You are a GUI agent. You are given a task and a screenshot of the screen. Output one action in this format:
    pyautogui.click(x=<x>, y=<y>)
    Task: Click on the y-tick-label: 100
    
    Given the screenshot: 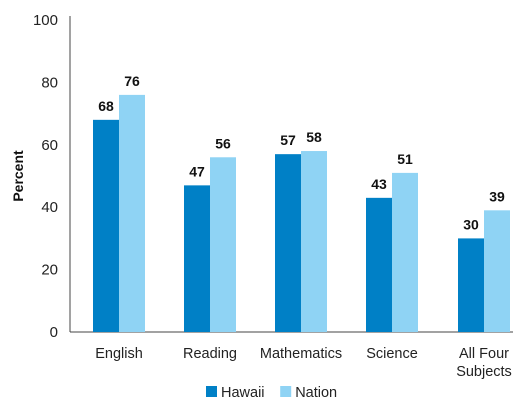 What is the action you would take?
    pyautogui.click(x=45, y=20)
    